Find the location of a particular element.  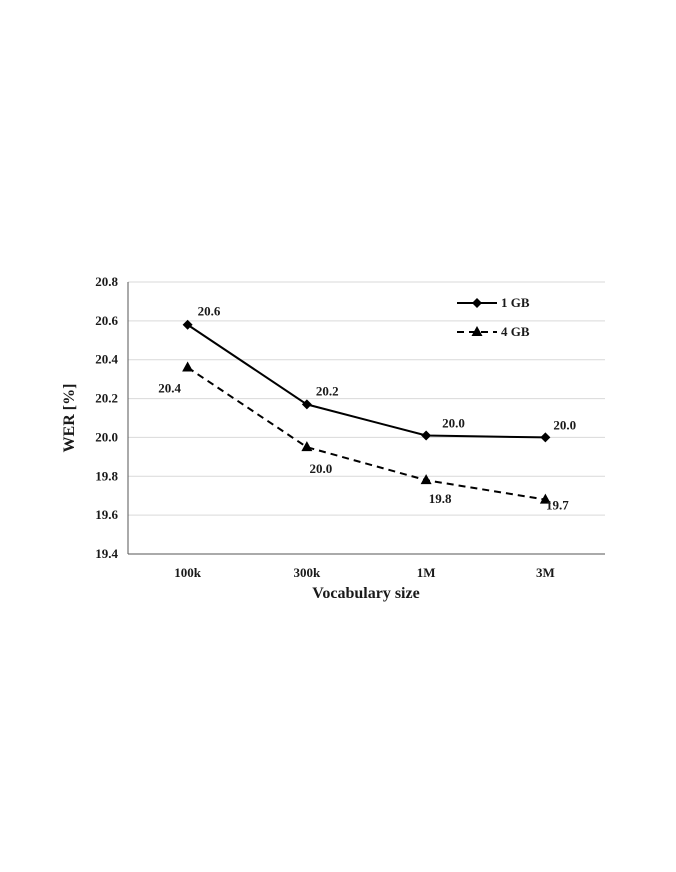

y-tick-label: 19.6 is located at coordinates (106, 514).